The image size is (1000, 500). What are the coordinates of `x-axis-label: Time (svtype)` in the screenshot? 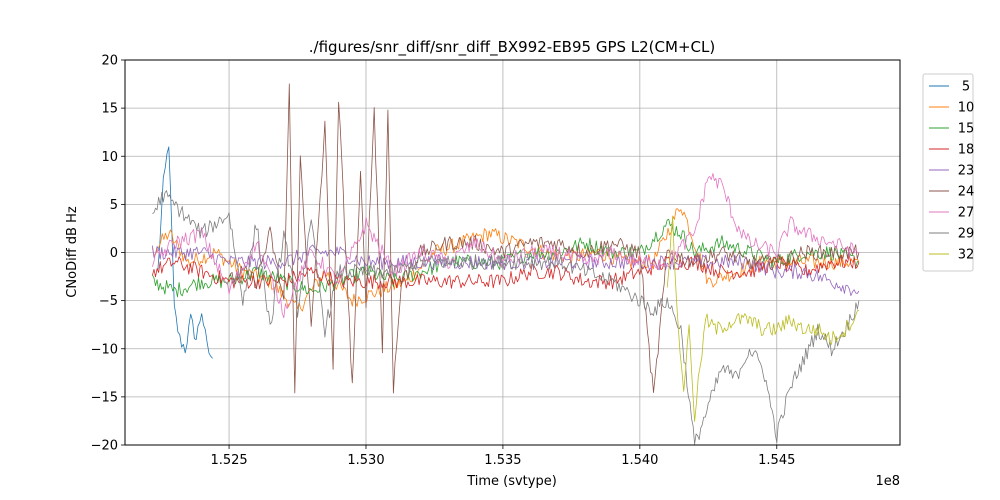 It's located at (511, 481).